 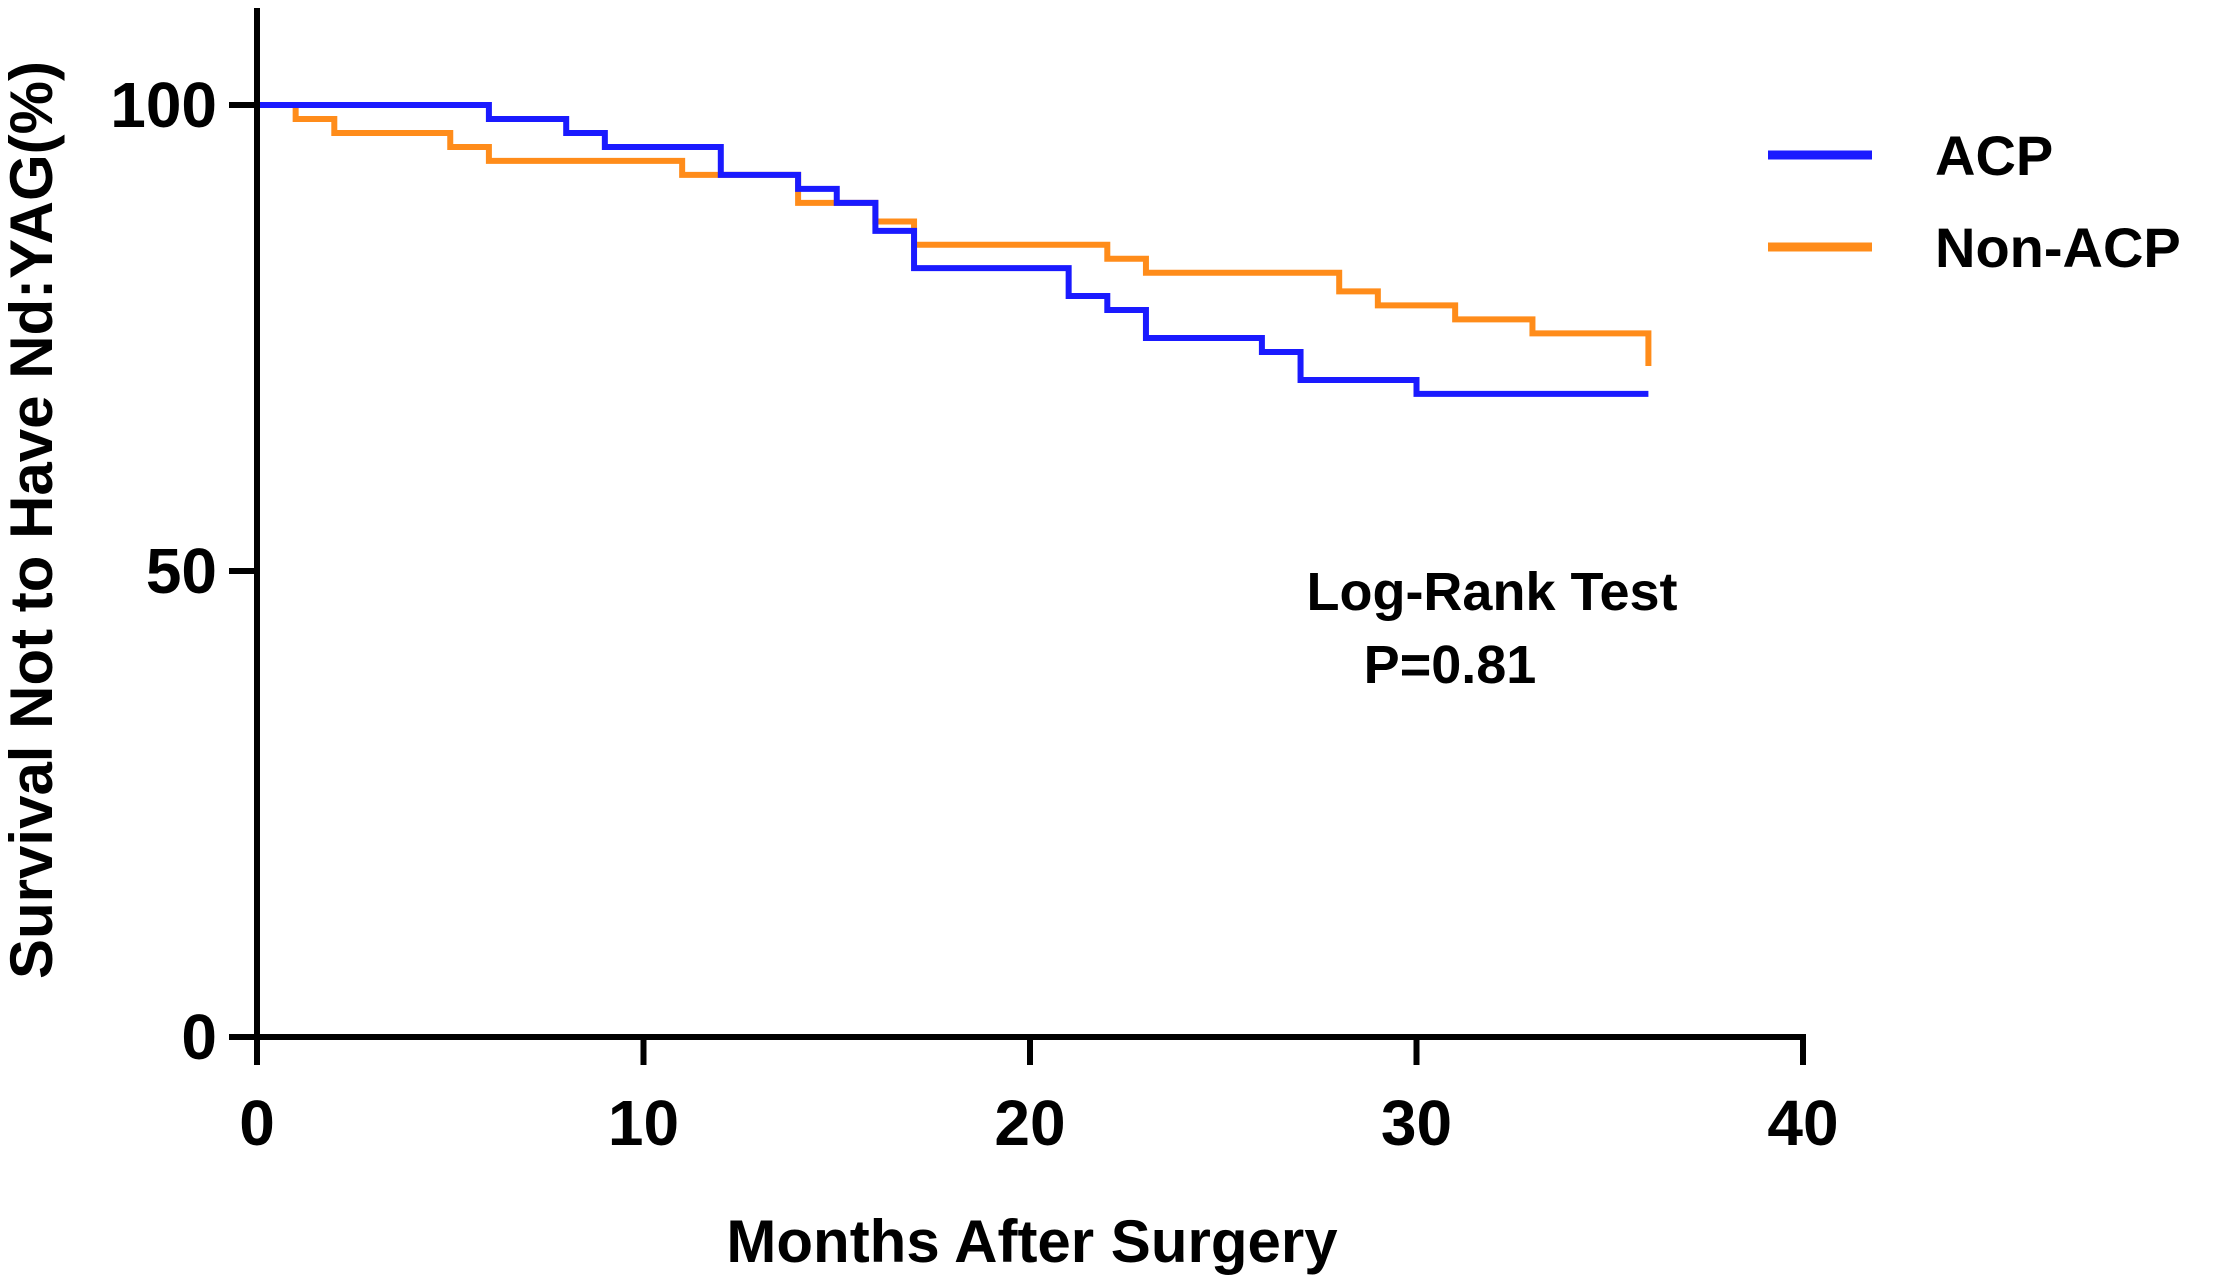 I want to click on y-tick-label-50: 50, so click(x=181, y=571).